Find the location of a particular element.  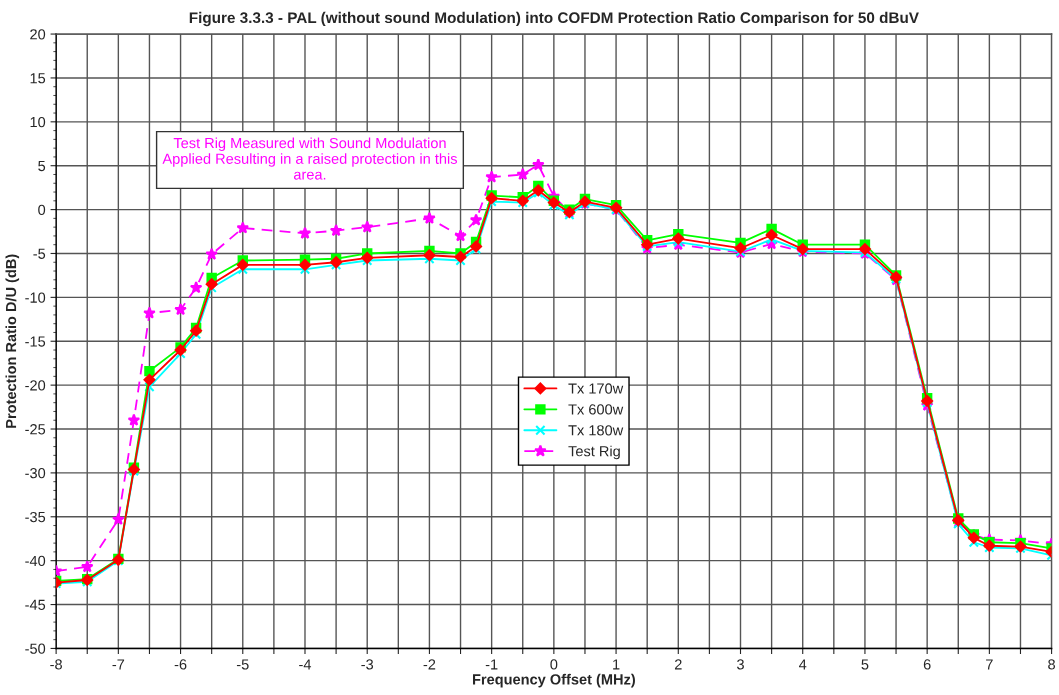

y-tick-label: 5 is located at coordinates (42, 166).